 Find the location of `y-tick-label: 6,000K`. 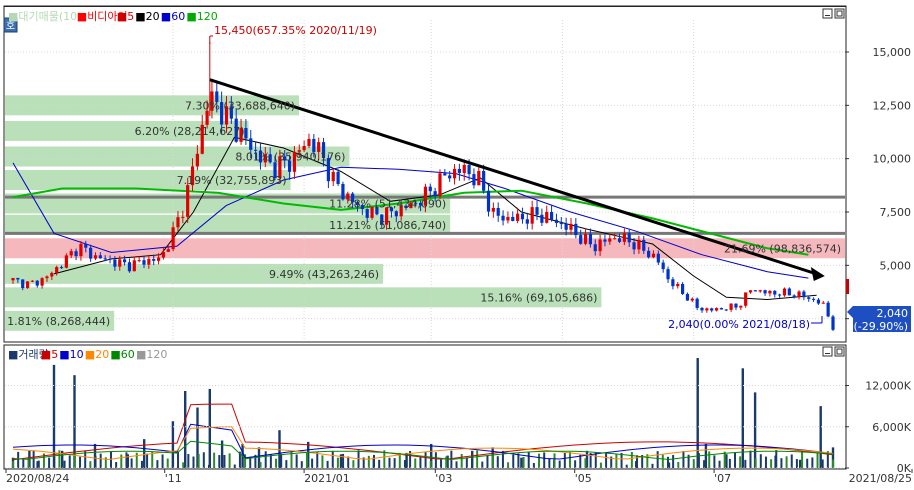

y-tick-label: 6,000K is located at coordinates (891, 427).